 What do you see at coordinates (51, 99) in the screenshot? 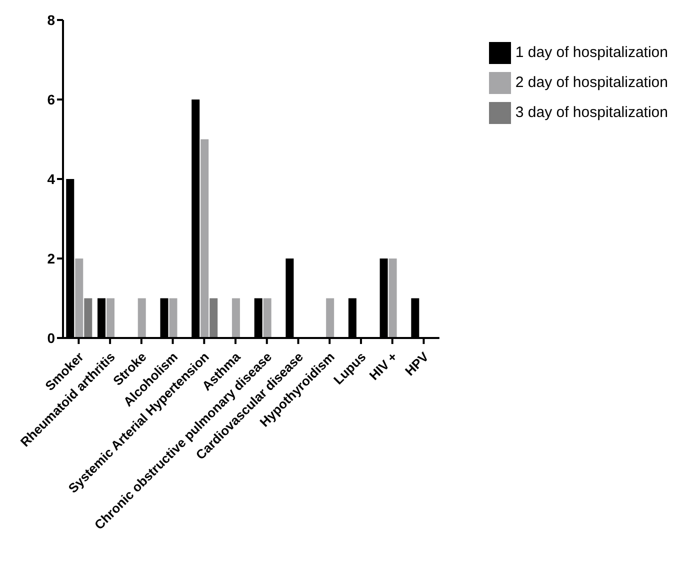
I see `y-tick-label: 6` at bounding box center [51, 99].